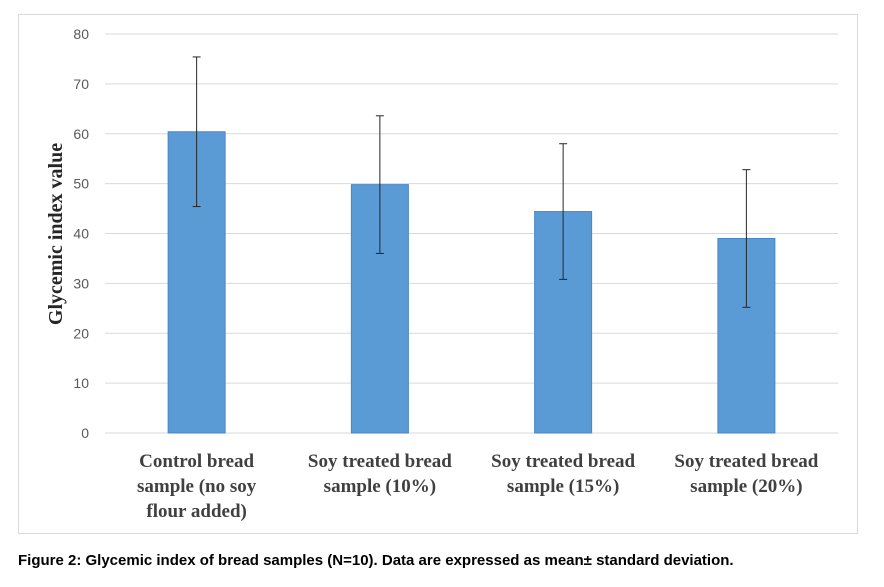 Image resolution: width=884 pixels, height=587 pixels. What do you see at coordinates (81, 333) in the screenshot?
I see `y-tick-label: 20` at bounding box center [81, 333].